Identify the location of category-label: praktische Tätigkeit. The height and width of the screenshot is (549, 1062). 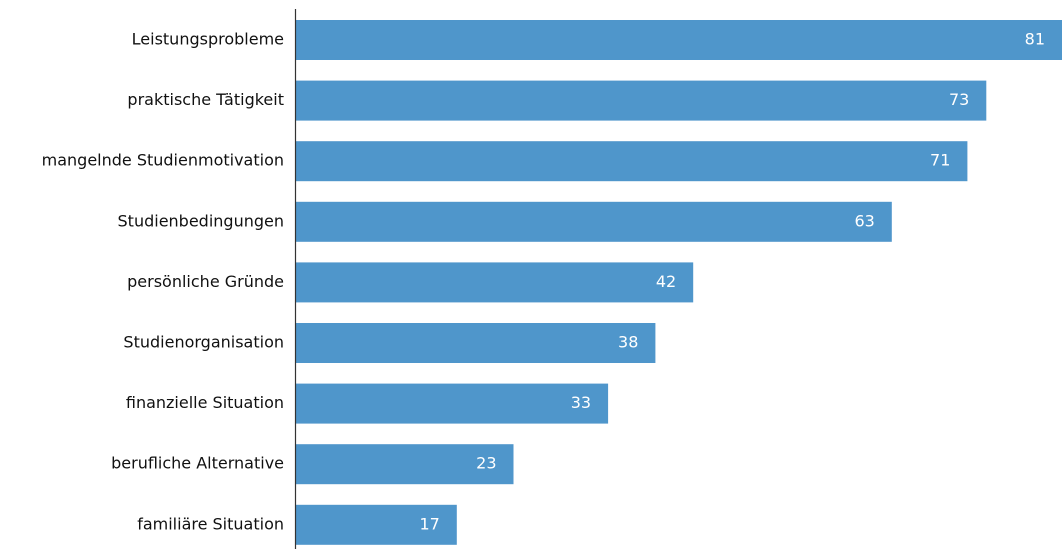
(205, 99).